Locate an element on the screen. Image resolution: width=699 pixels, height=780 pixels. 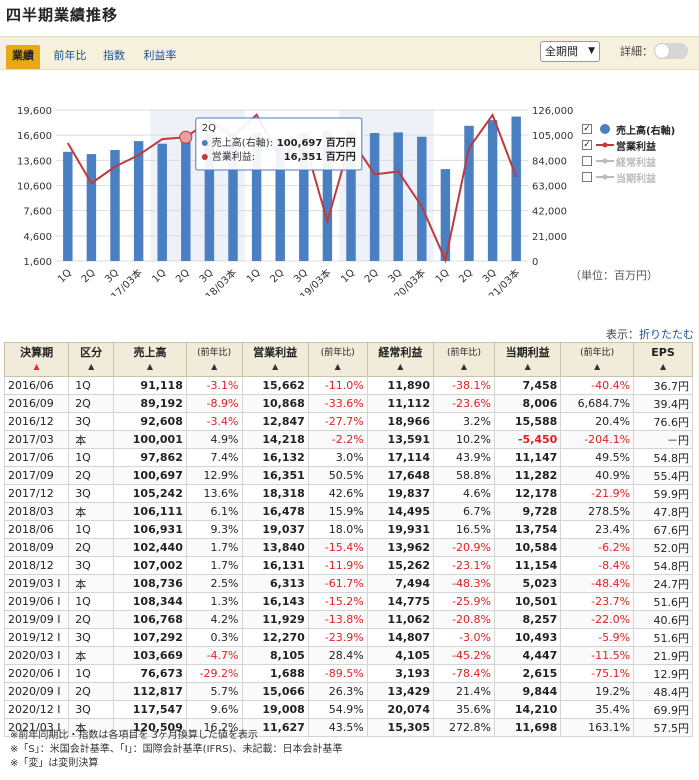
tab-yoy: 前年比 is located at coordinates (70, 55).